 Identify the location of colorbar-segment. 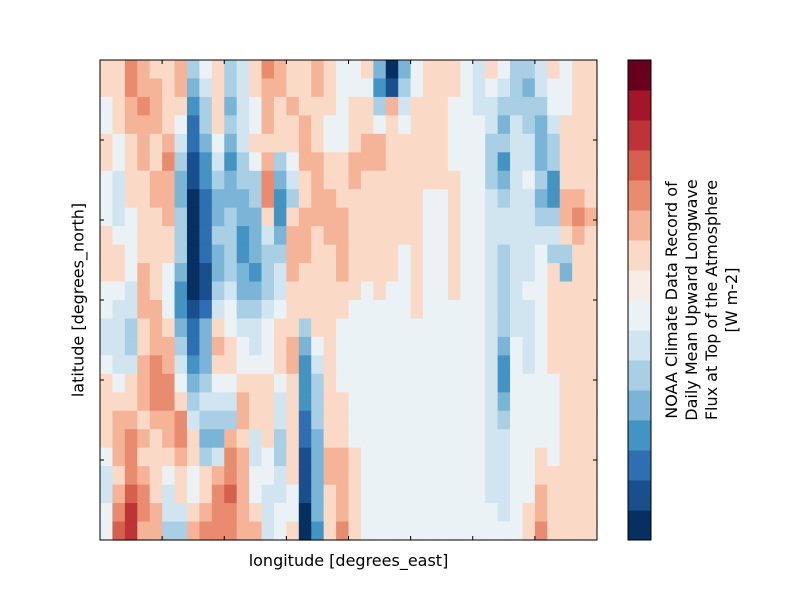
(639, 375).